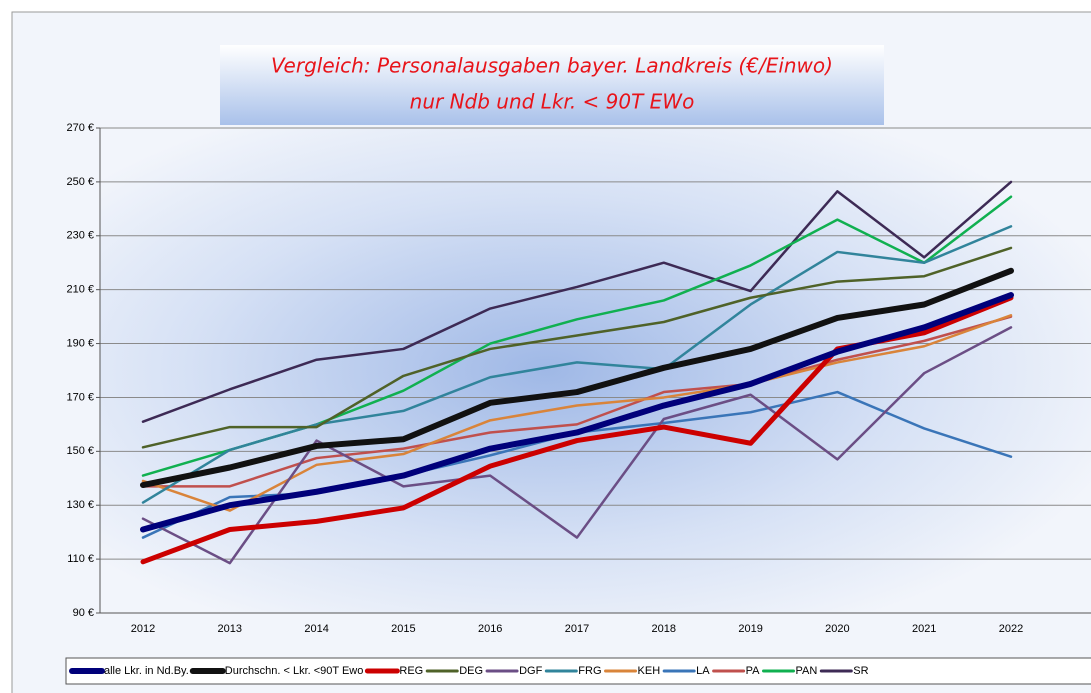  What do you see at coordinates (837, 629) in the screenshot?
I see `x-tick-label: 2020` at bounding box center [837, 629].